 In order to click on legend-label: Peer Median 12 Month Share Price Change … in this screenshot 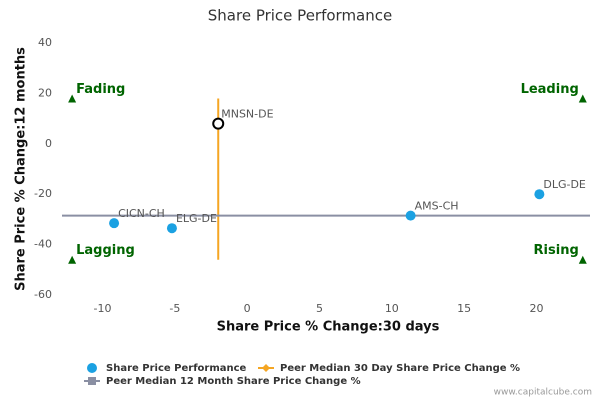, I will do `click(233, 381)`.